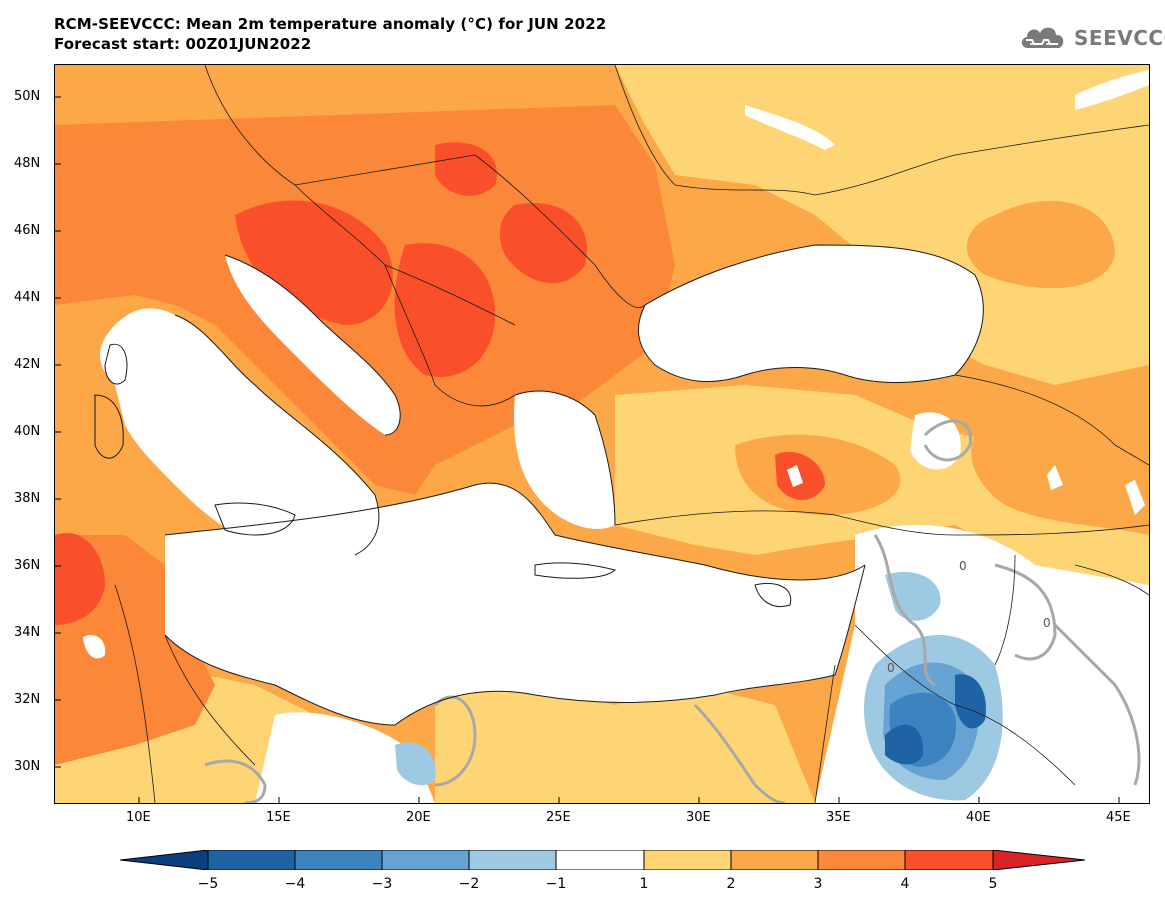 The image size is (1165, 907). What do you see at coordinates (444, 310) in the screenshot?
I see `anomaly-red-serbia` at bounding box center [444, 310].